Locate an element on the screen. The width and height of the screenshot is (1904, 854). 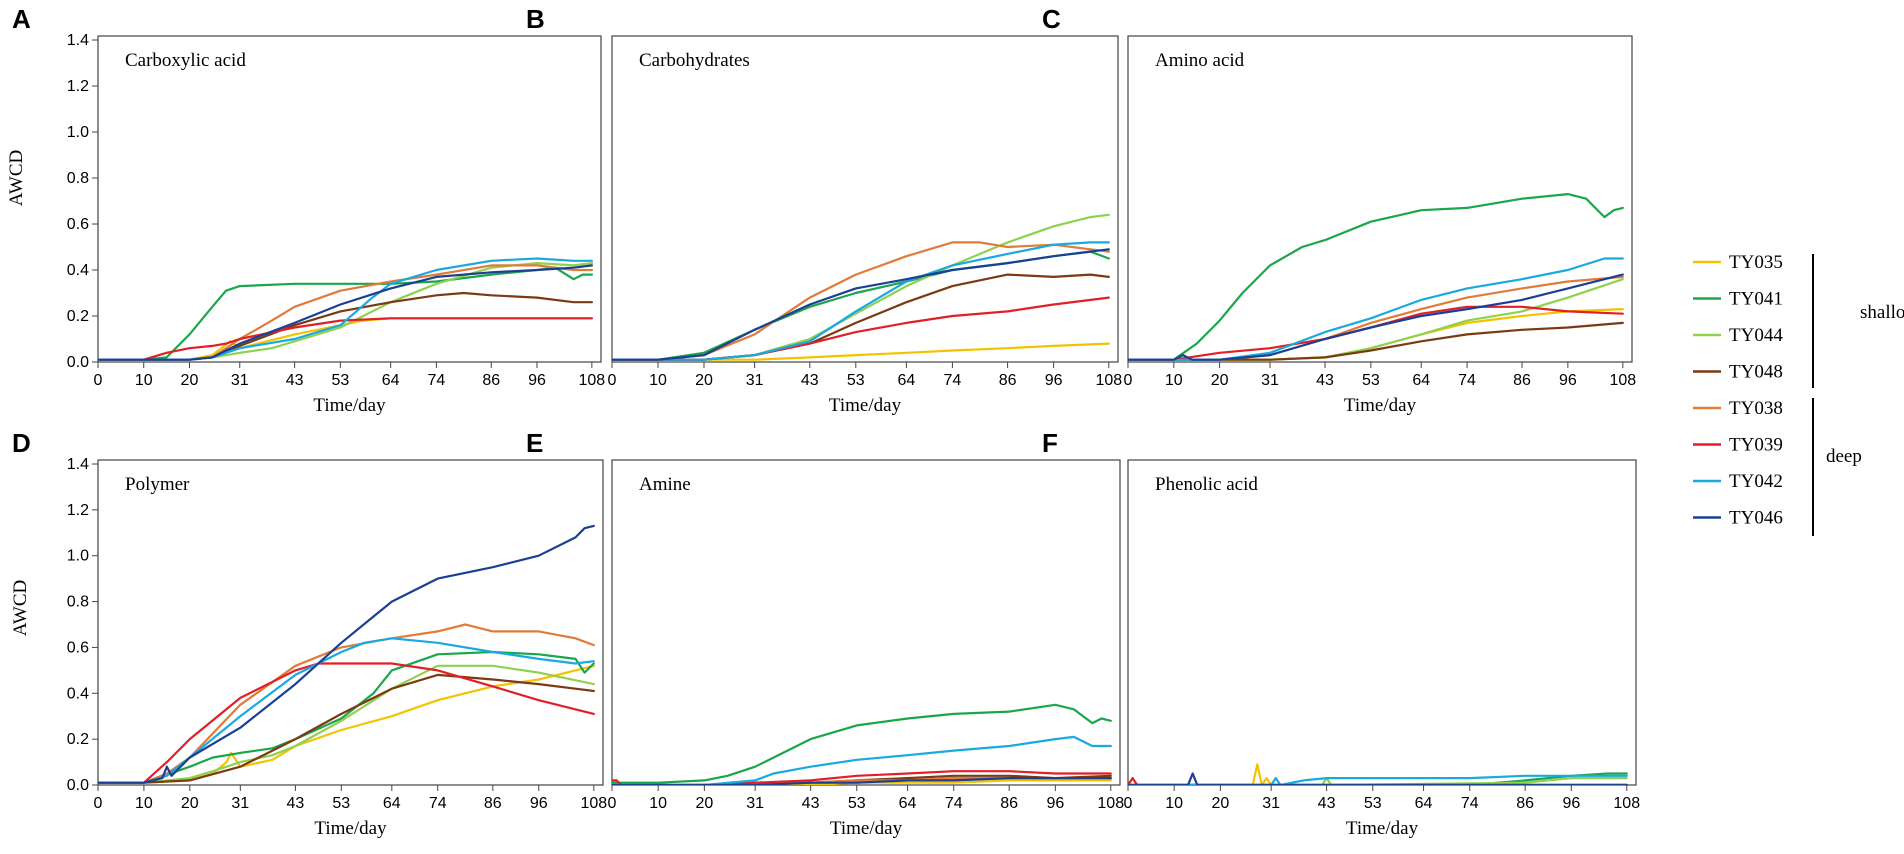
series-line-ty048 is located at coordinates (1376, 341).